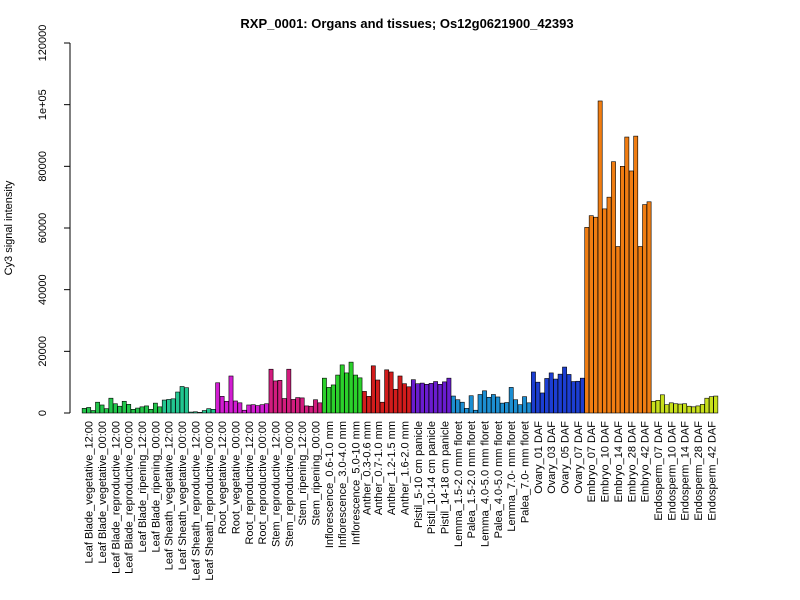  What do you see at coordinates (276, 484) in the screenshot?
I see `category-label: Stem_reproductive_12:00` at bounding box center [276, 484].